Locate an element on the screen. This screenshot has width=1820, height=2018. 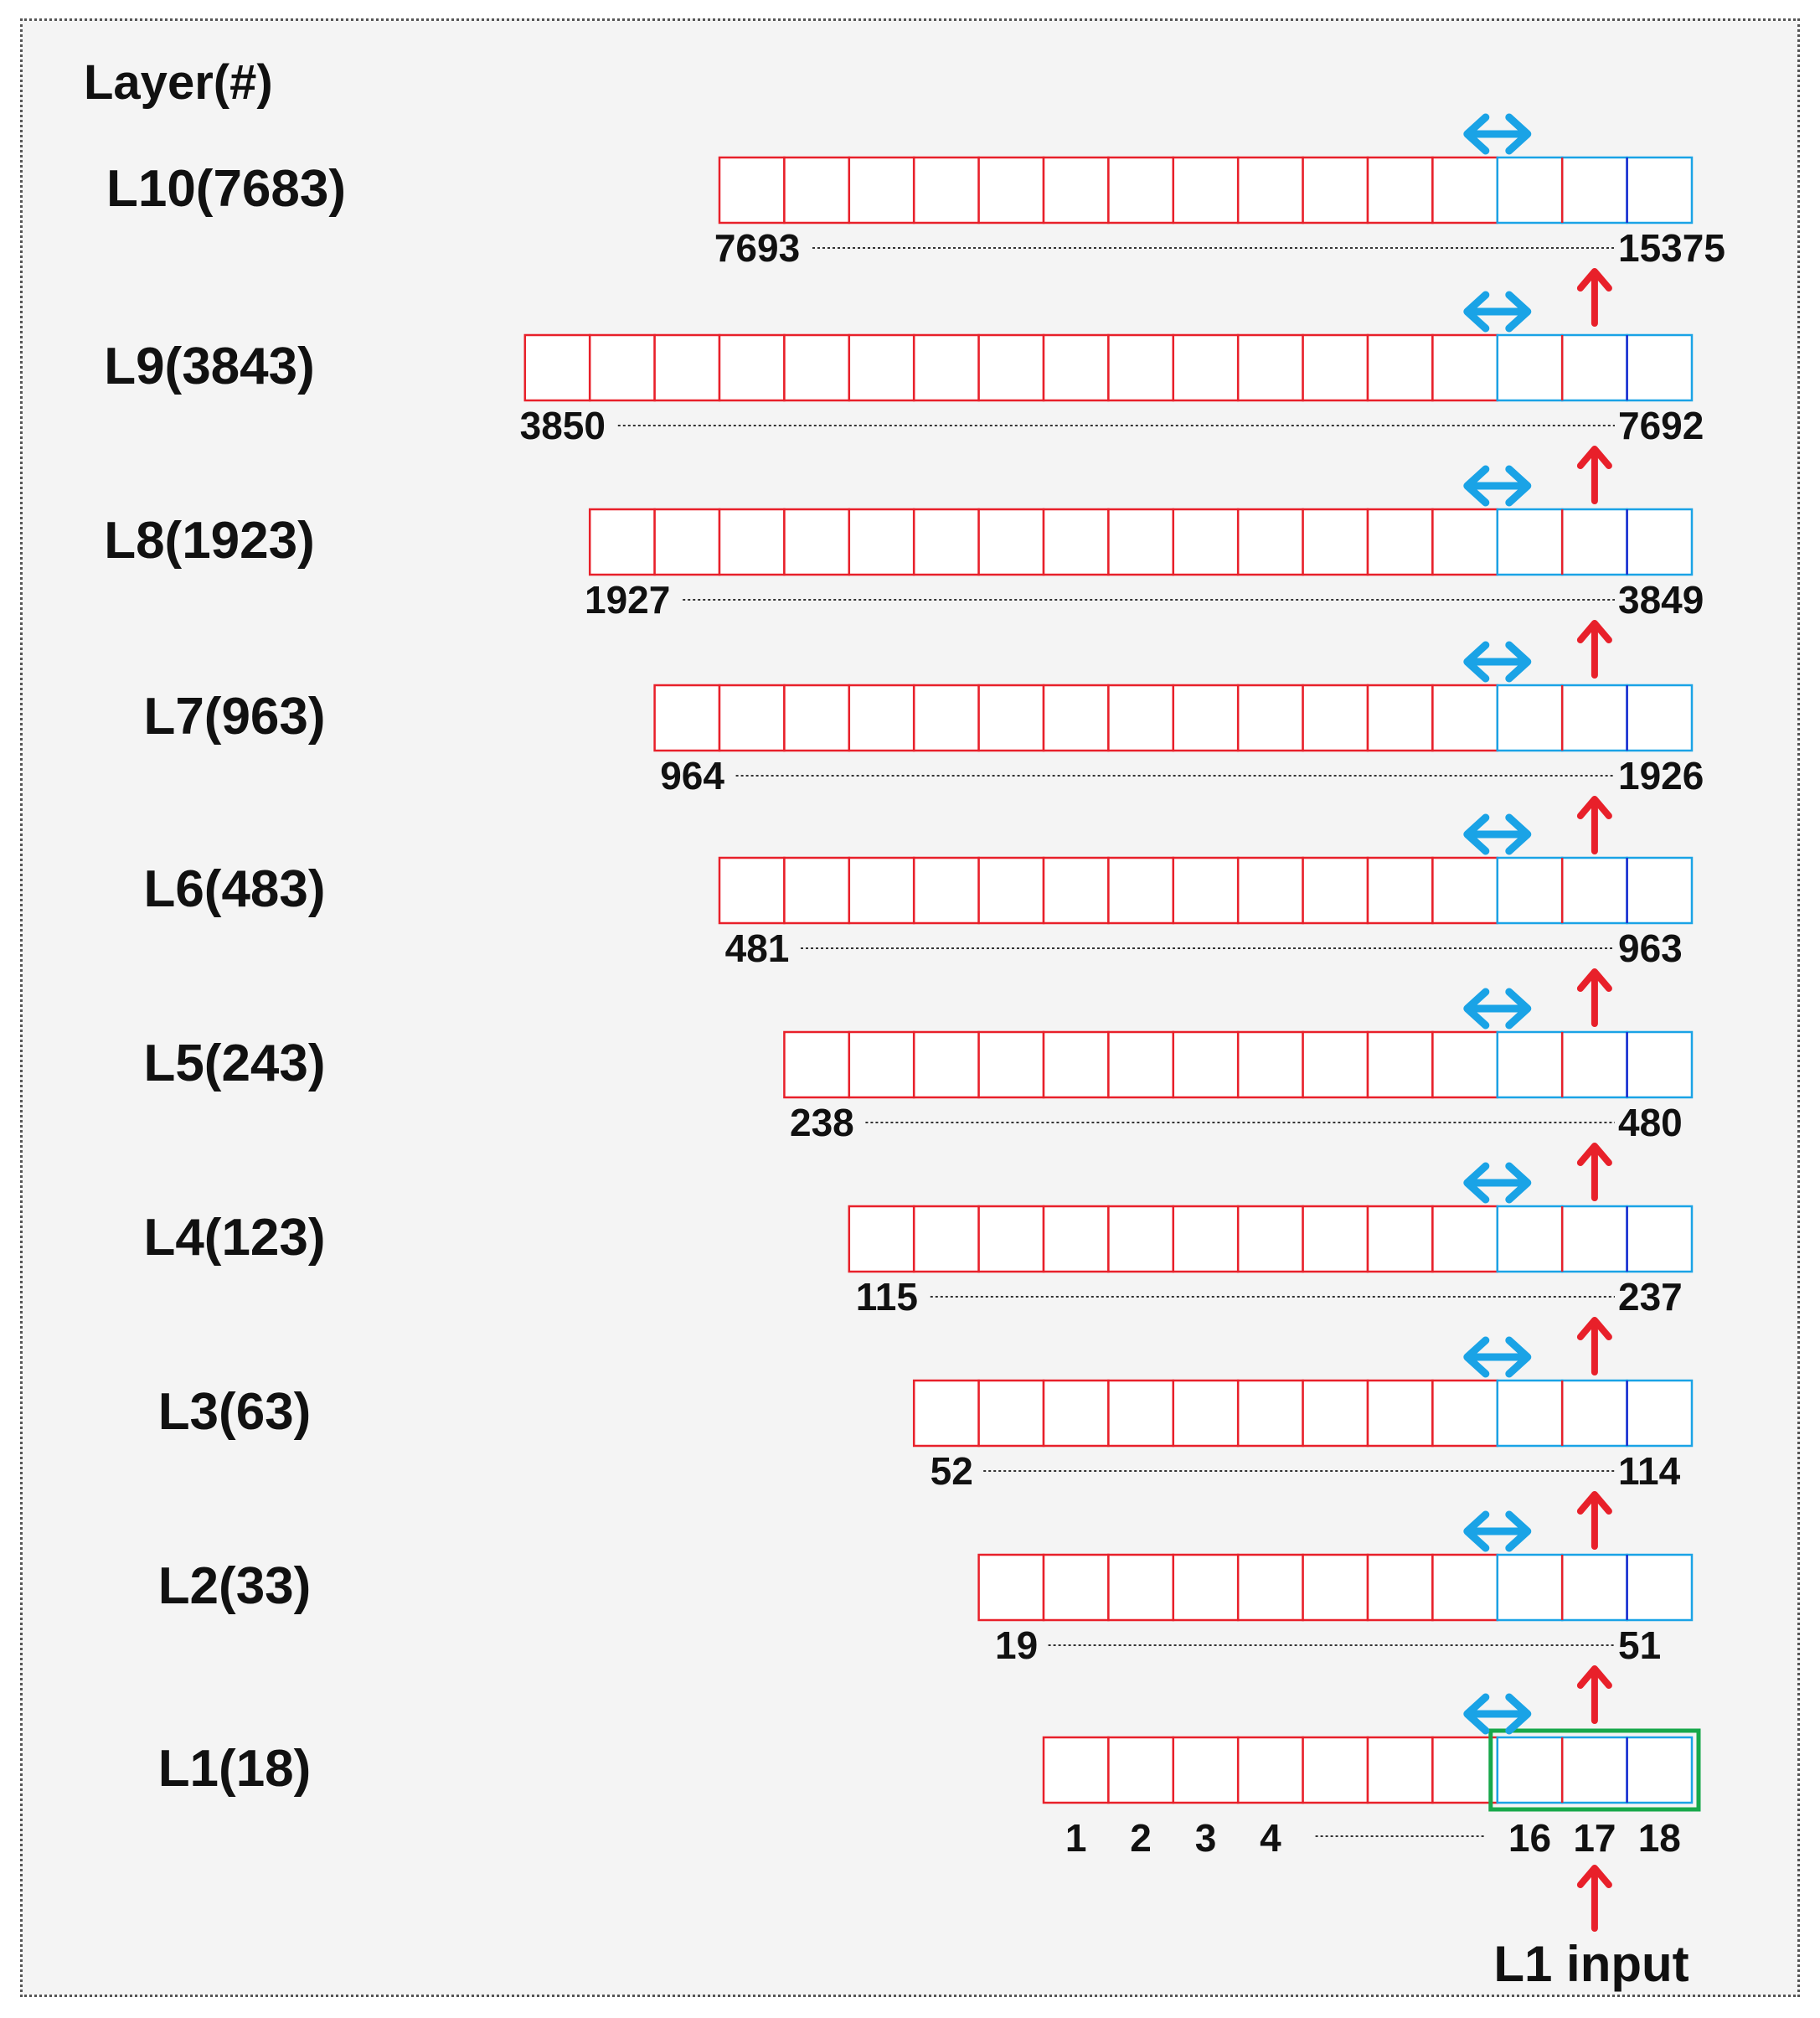
layer-label: L5(243) is located at coordinates (234, 1063).